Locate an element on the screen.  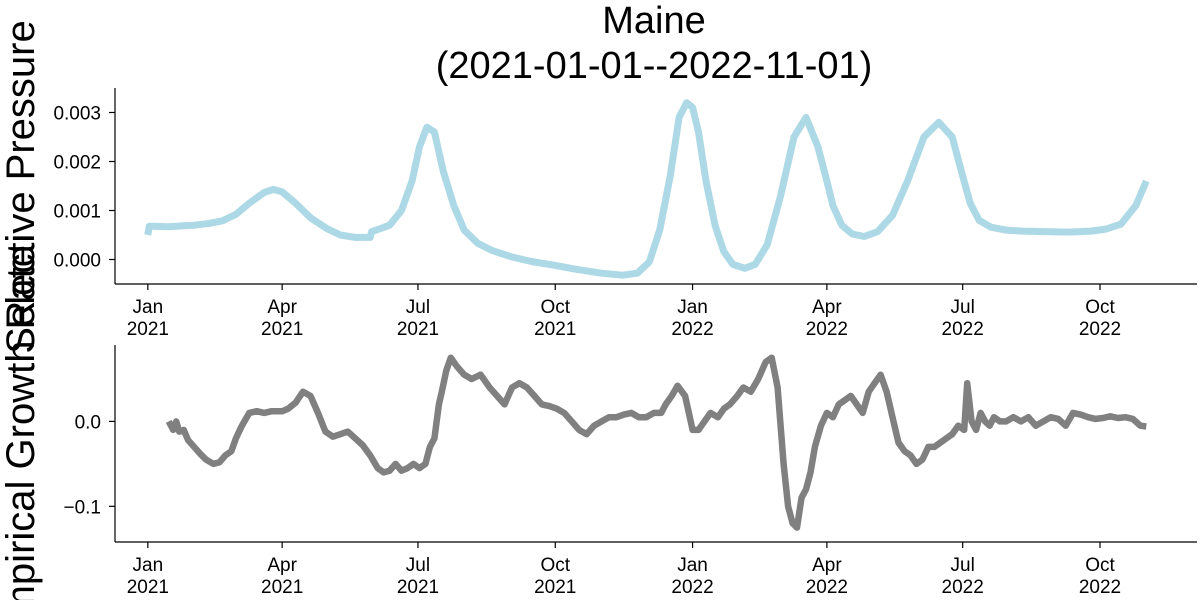
top-y-tick-label: 0.000 is located at coordinates (77, 261).